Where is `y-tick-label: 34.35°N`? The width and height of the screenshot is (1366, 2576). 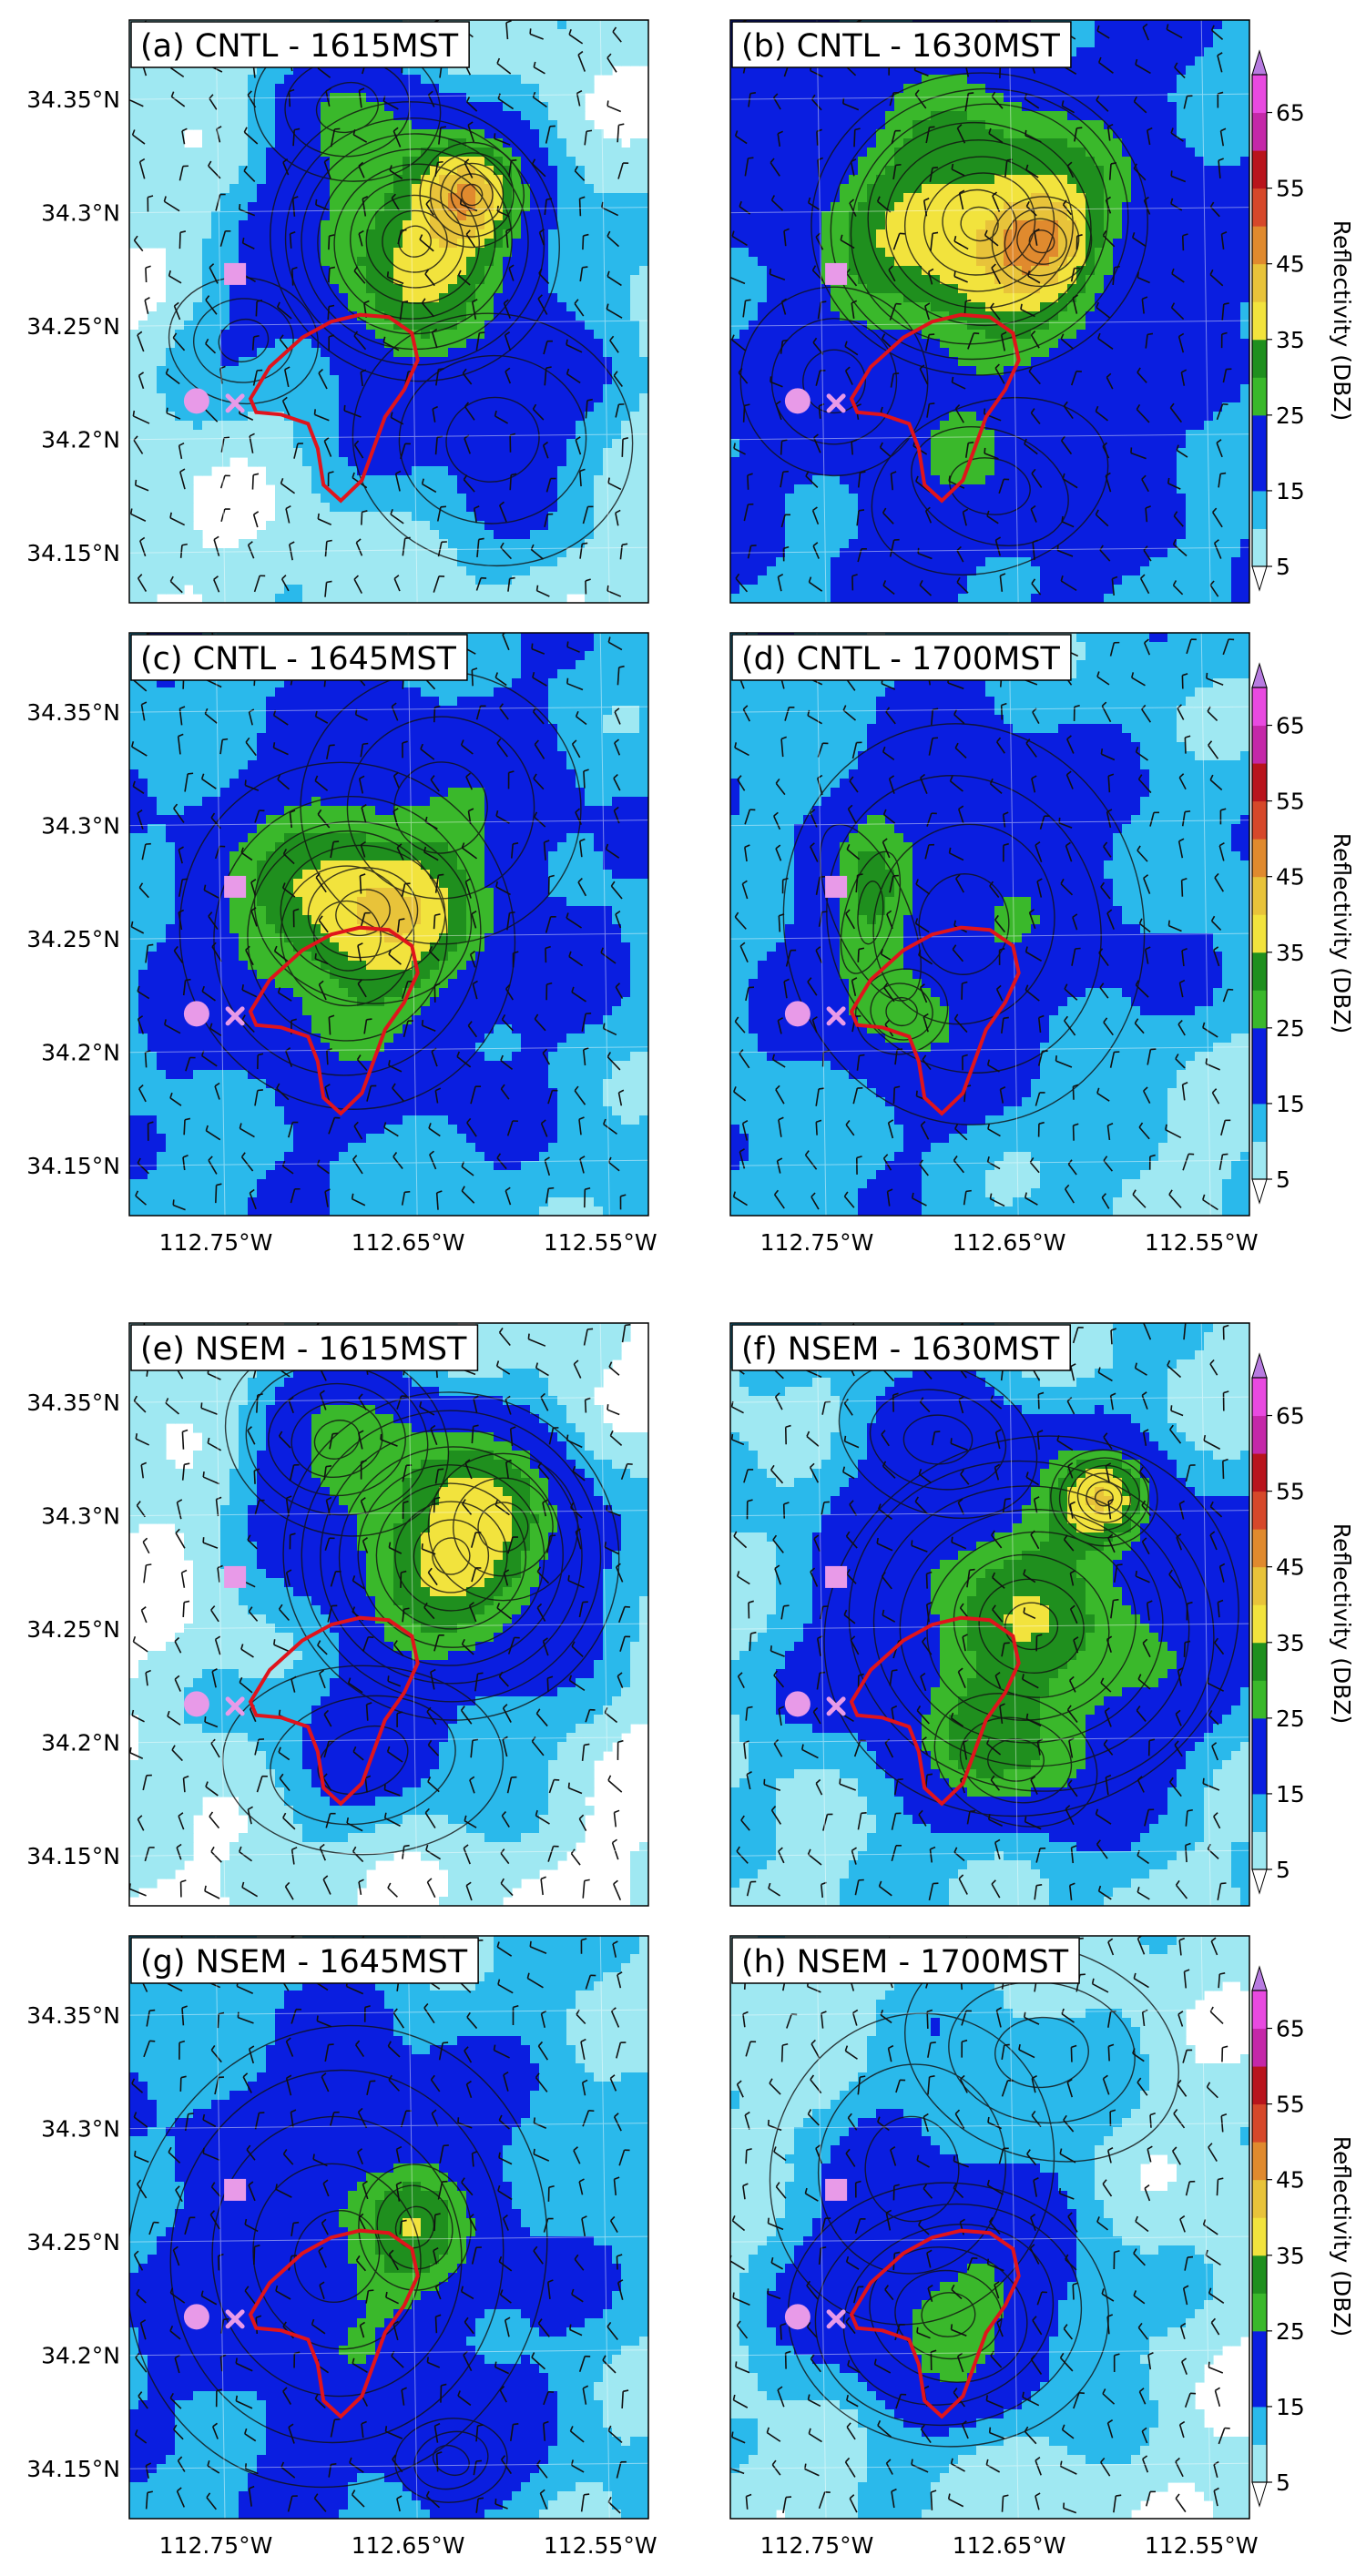
y-tick-label: 34.35°N is located at coordinates (73, 1403).